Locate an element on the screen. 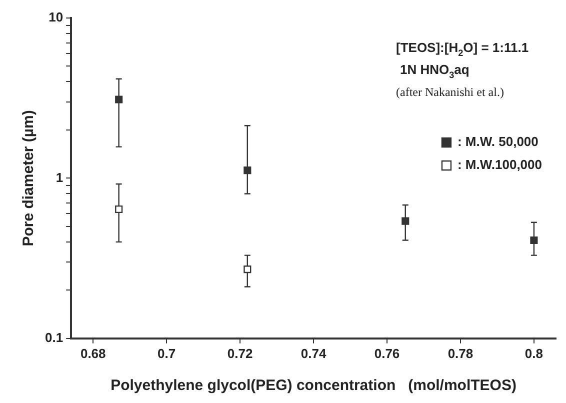 This screenshot has width=566, height=403. annotation: (after Nakanishi et al.) is located at coordinates (450, 92).